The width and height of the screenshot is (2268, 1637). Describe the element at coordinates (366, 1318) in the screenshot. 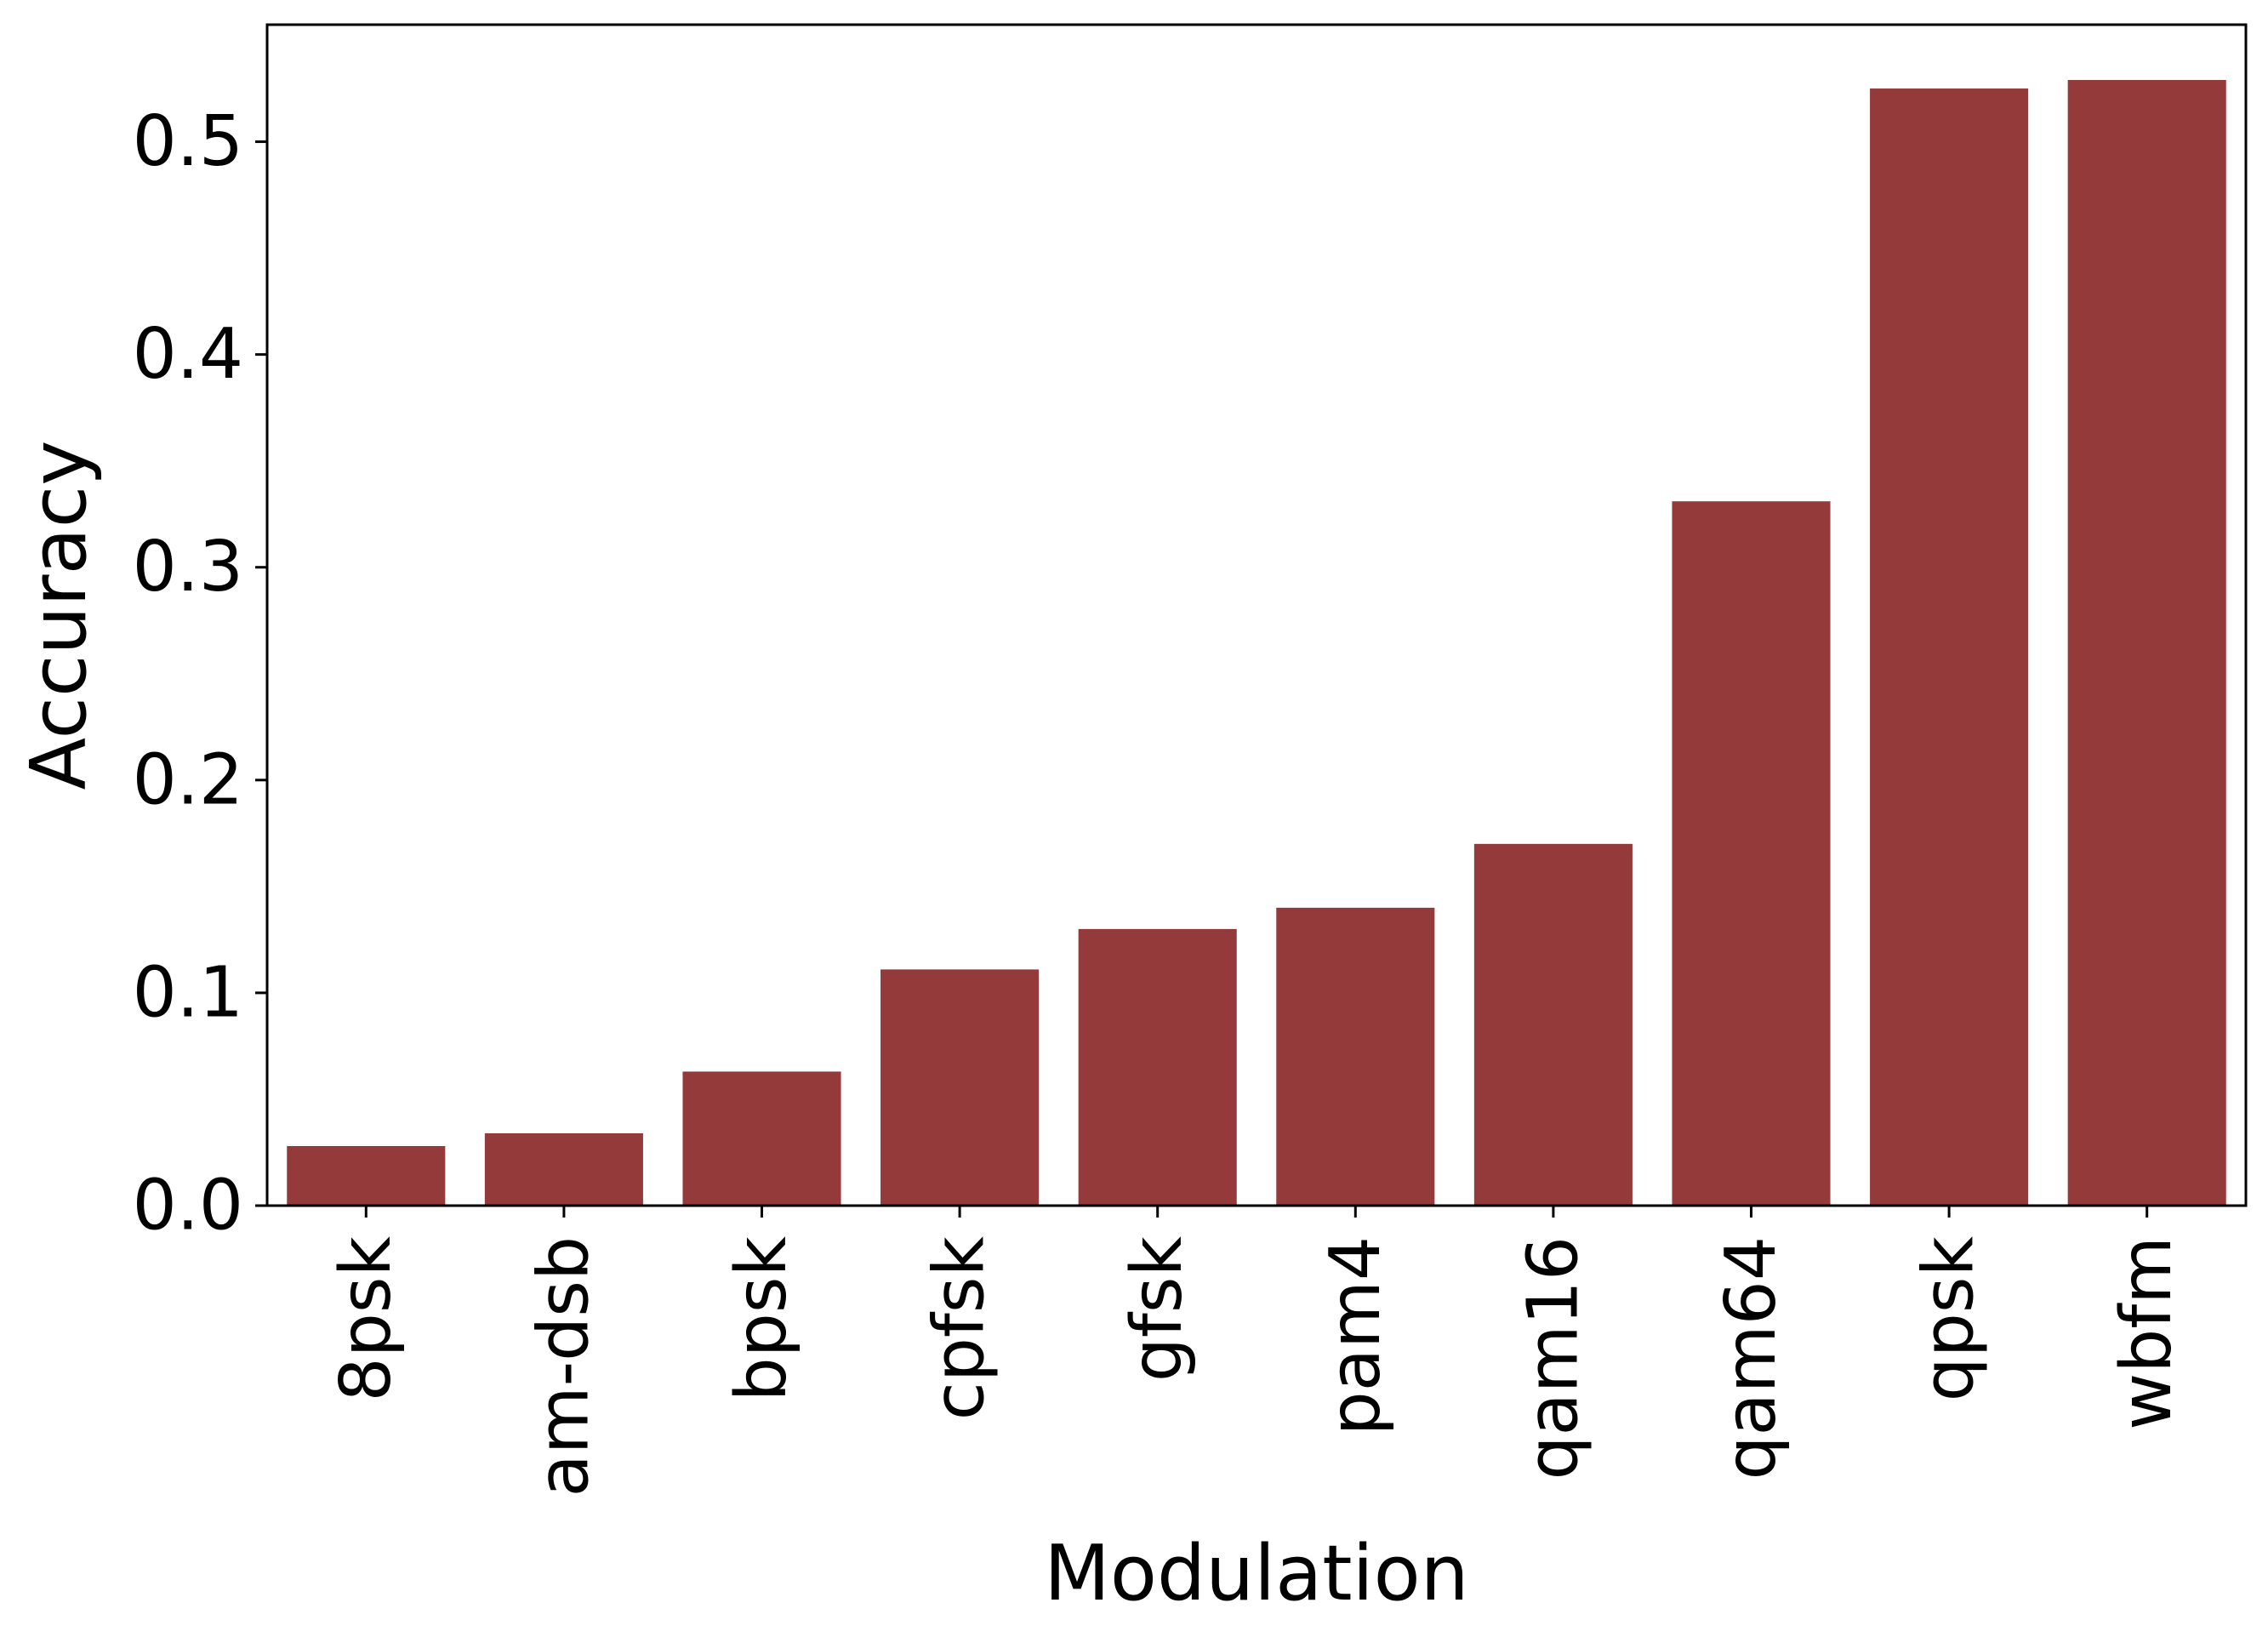

I see `x-tick-label: 8psk` at that location.